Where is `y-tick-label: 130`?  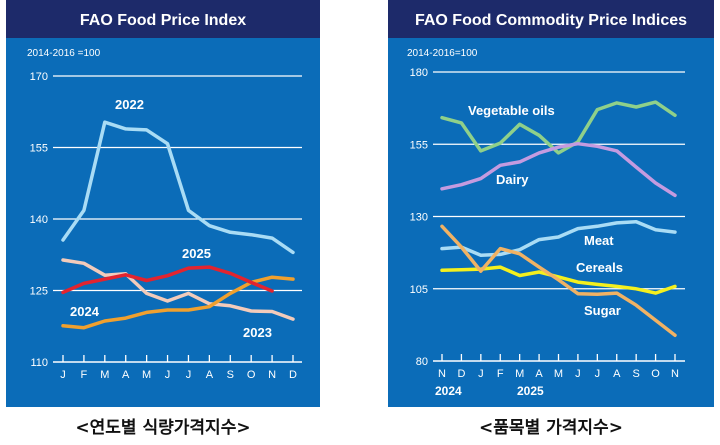
y-tick-label: 130 is located at coordinates (419, 218).